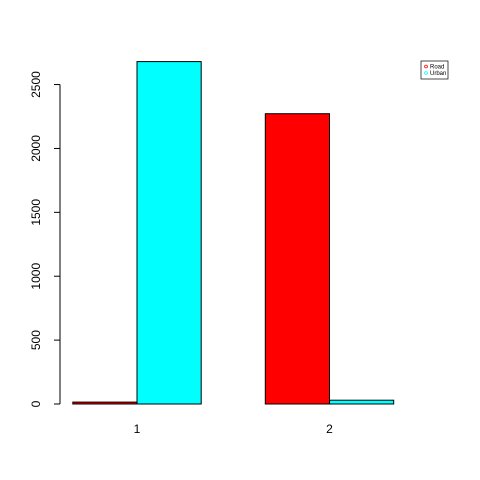 The image size is (480, 480). What do you see at coordinates (329, 429) in the screenshot?
I see `x-category-label: 2` at bounding box center [329, 429].